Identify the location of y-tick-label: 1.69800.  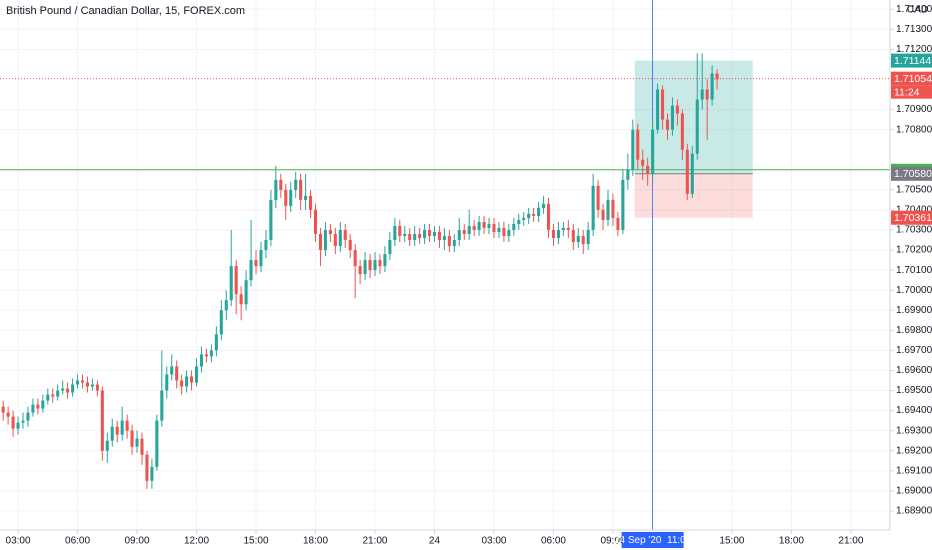
(914, 330).